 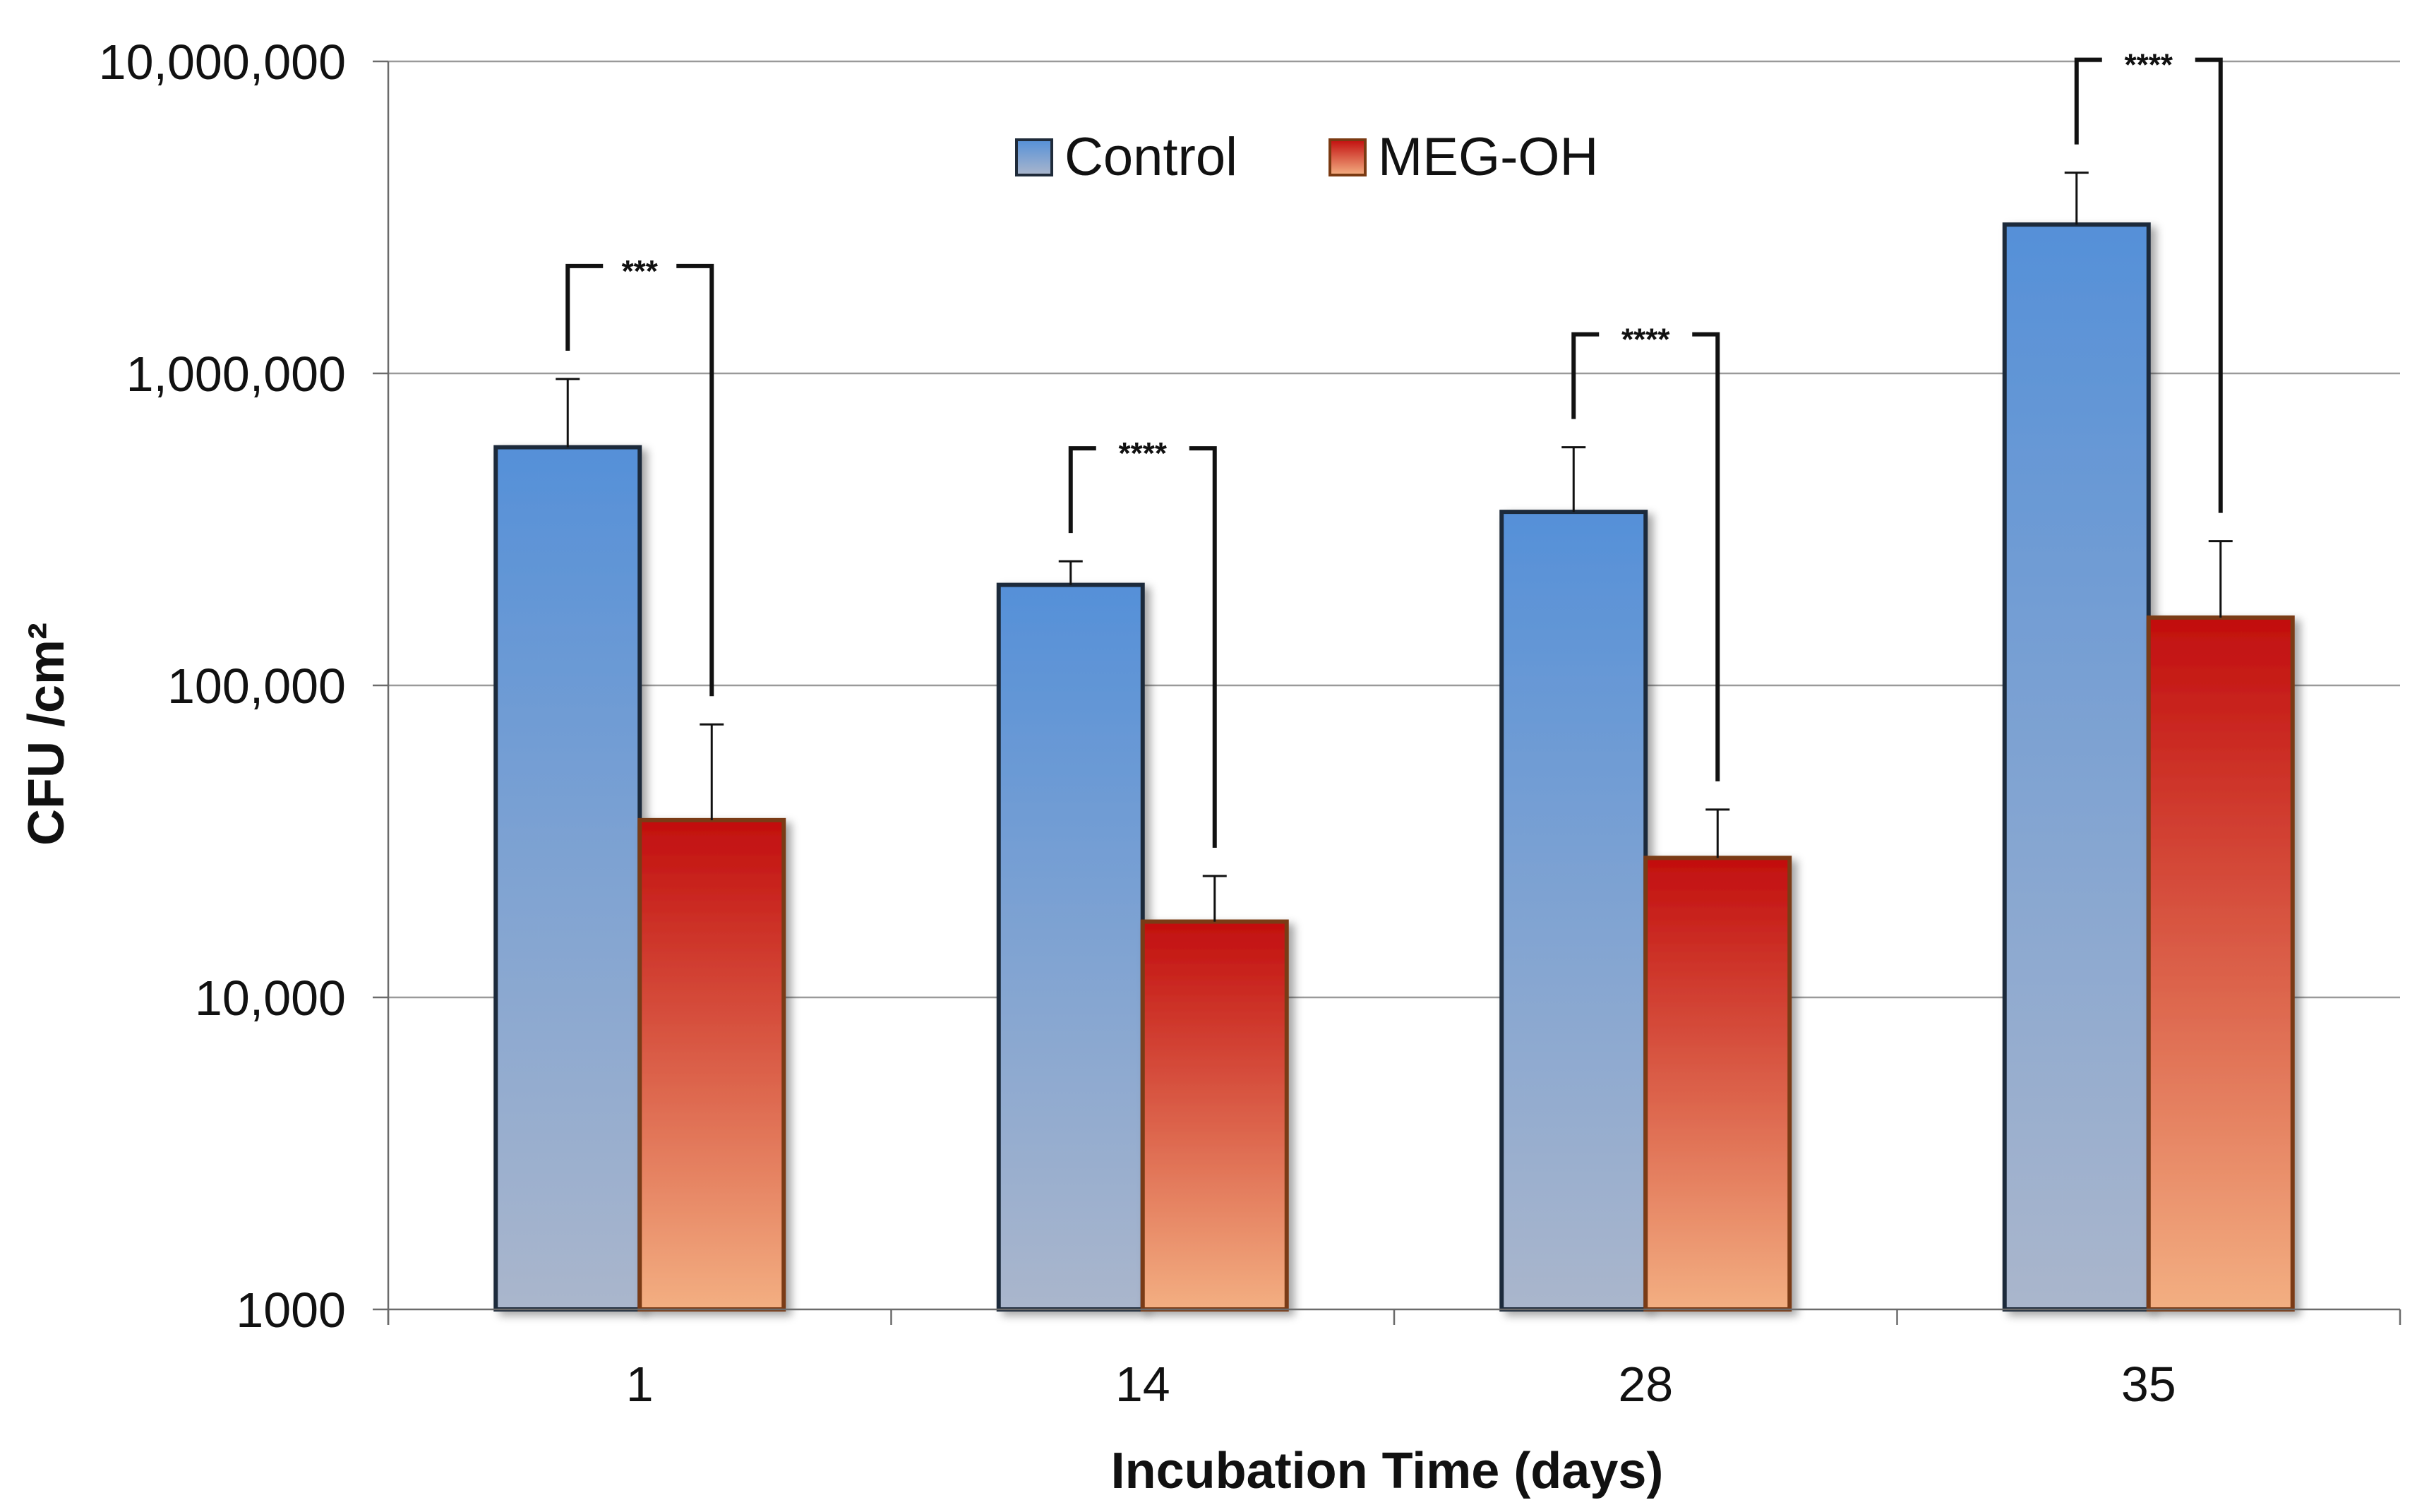 What do you see at coordinates (640, 1384) in the screenshot?
I see `x-tick-label: 1` at bounding box center [640, 1384].